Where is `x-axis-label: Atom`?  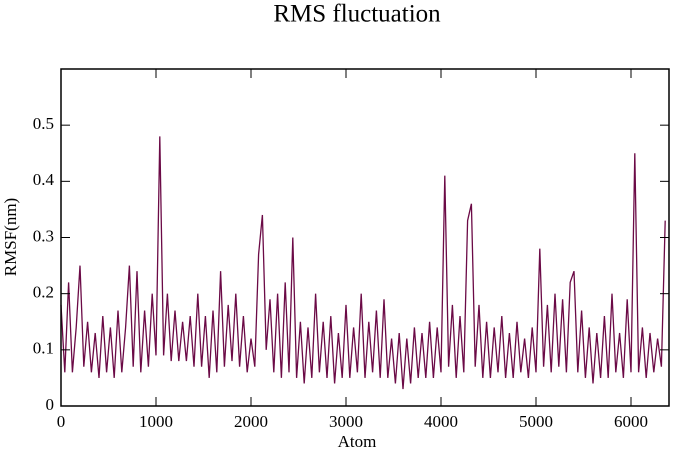
x-axis-label: Atom is located at coordinates (357, 441).